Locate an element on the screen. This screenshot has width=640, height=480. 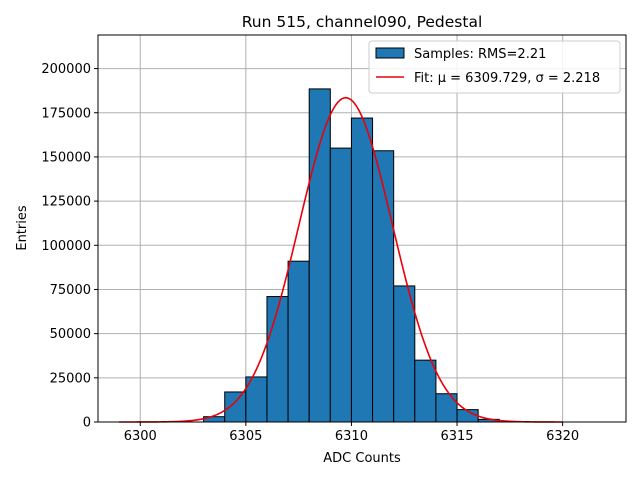
legend-swatch-samples is located at coordinates (390, 53).